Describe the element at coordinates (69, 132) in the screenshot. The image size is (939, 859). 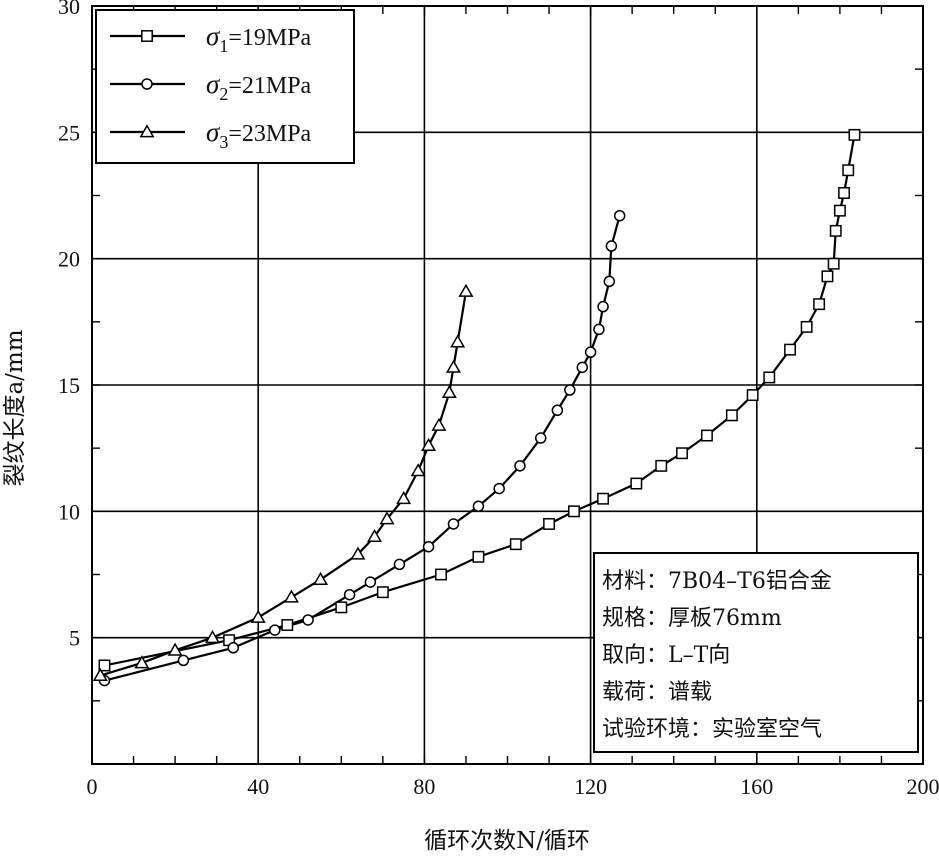
I see `y-tick-label: 25` at that location.